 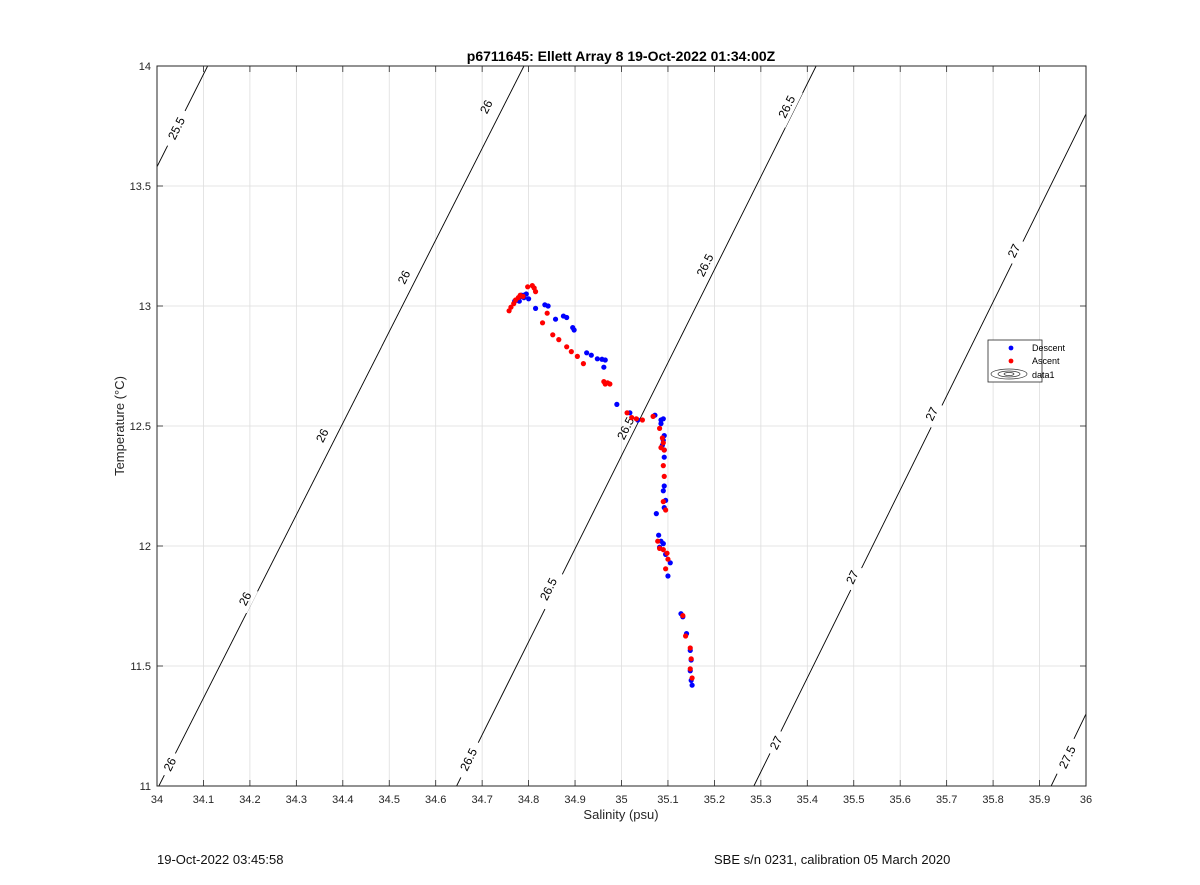 I want to click on x-tick-label: 34.9, so click(x=574, y=800).